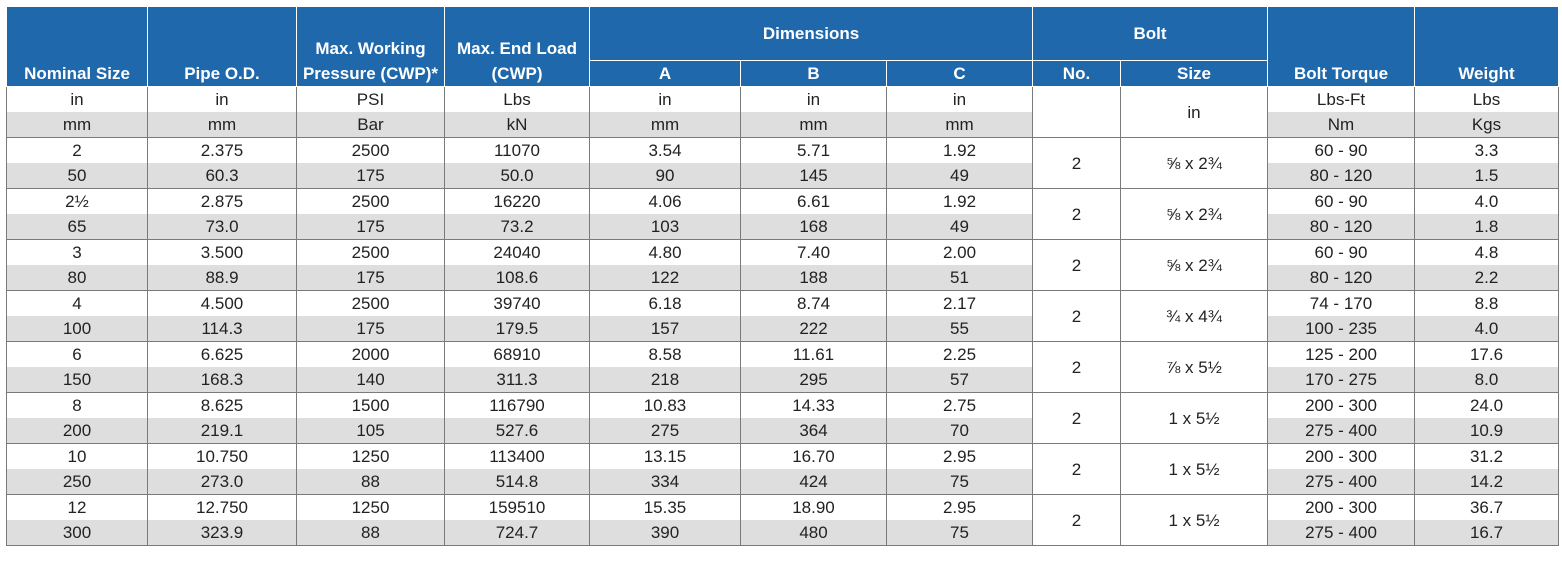  What do you see at coordinates (370, 354) in the screenshot?
I see `table-cell: 2000` at bounding box center [370, 354].